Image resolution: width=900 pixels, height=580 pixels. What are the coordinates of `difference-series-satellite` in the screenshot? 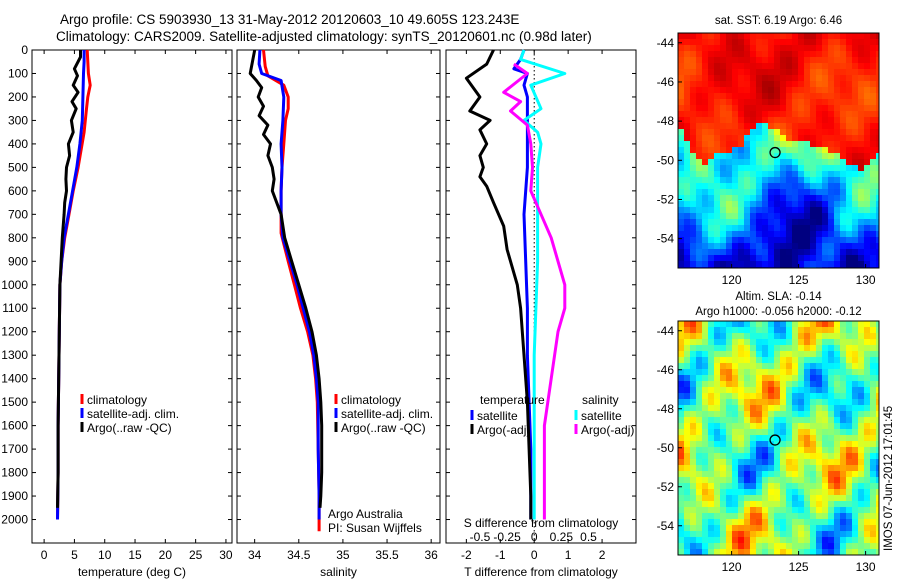 It's located at (543, 284).